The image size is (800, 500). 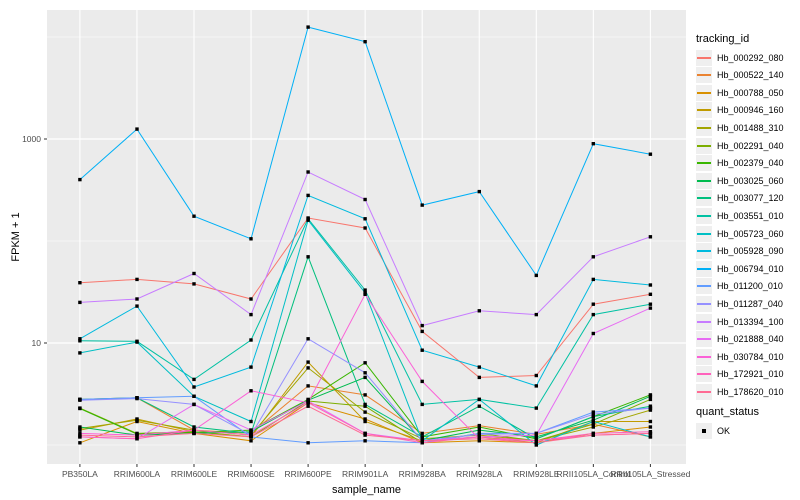 I want to click on legend-item-label: Hb_002379_040, so click(x=750, y=163).